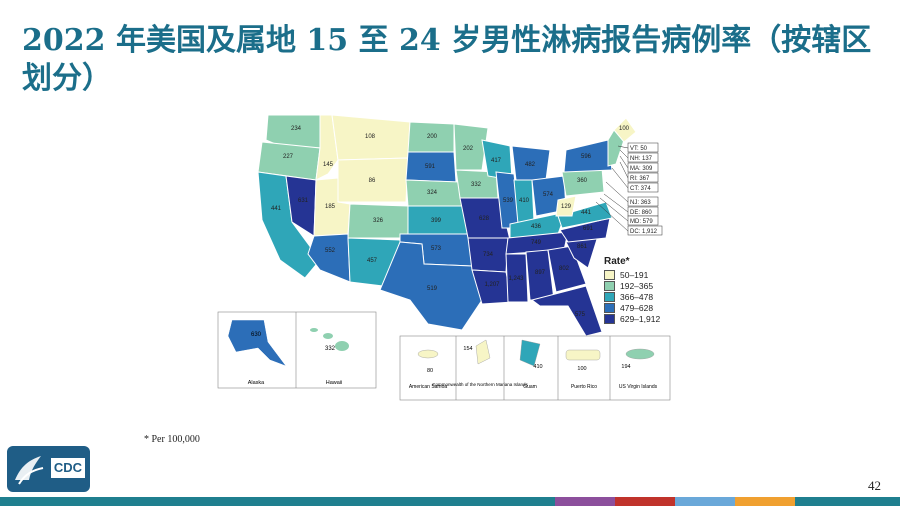 This screenshot has height=506, width=900. I want to click on state-NY, so click(588, 156).